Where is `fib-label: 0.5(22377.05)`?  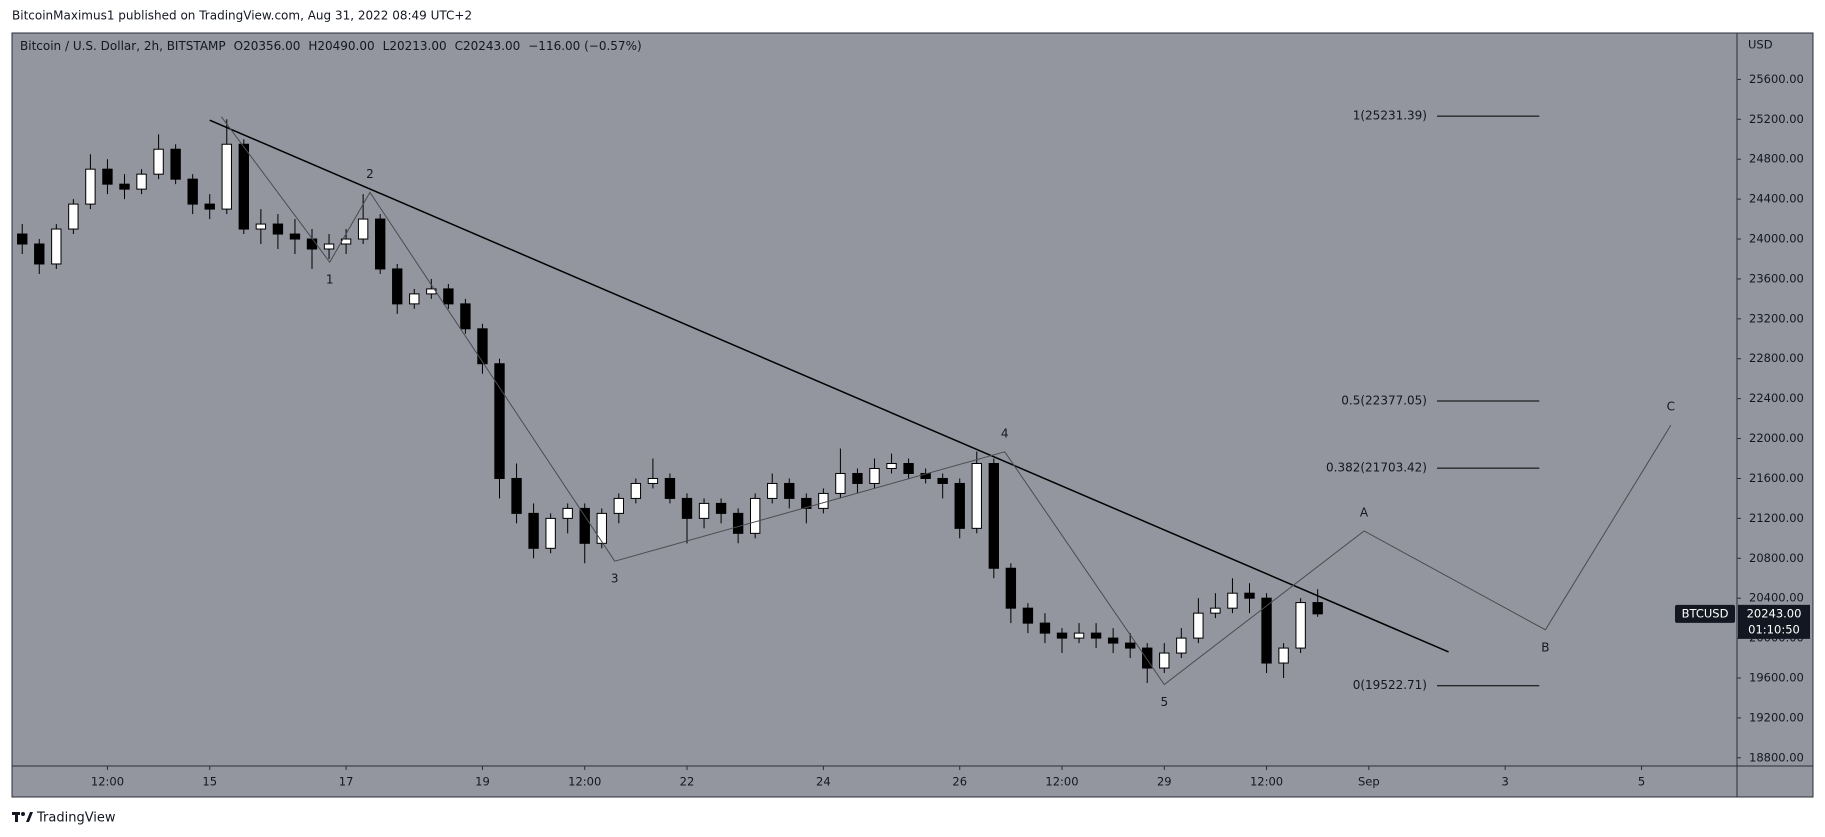 fib-label: 0.5(22377.05) is located at coordinates (1384, 400).